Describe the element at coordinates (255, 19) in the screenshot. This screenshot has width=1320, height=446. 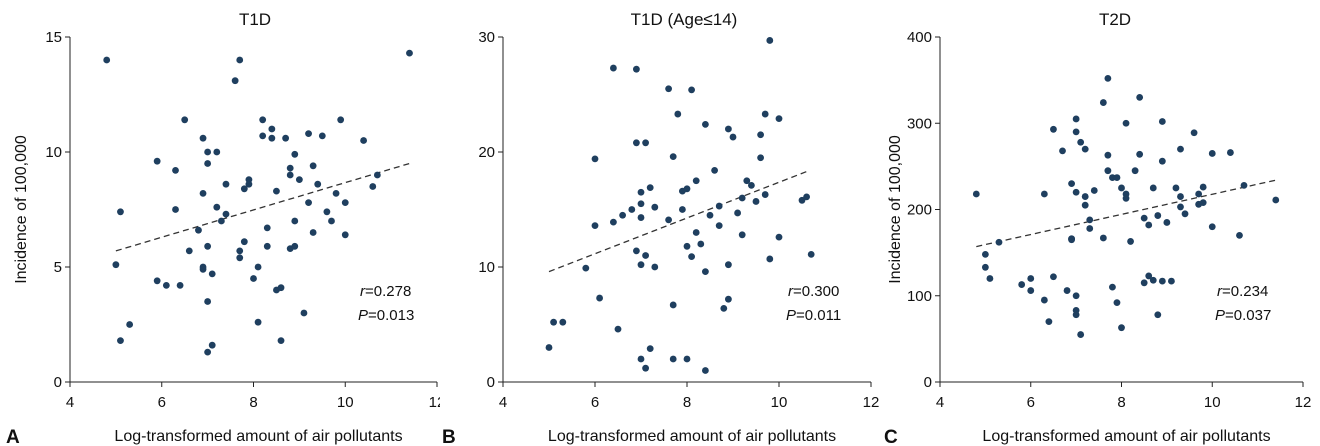
I see `chart-title: T1D` at that location.